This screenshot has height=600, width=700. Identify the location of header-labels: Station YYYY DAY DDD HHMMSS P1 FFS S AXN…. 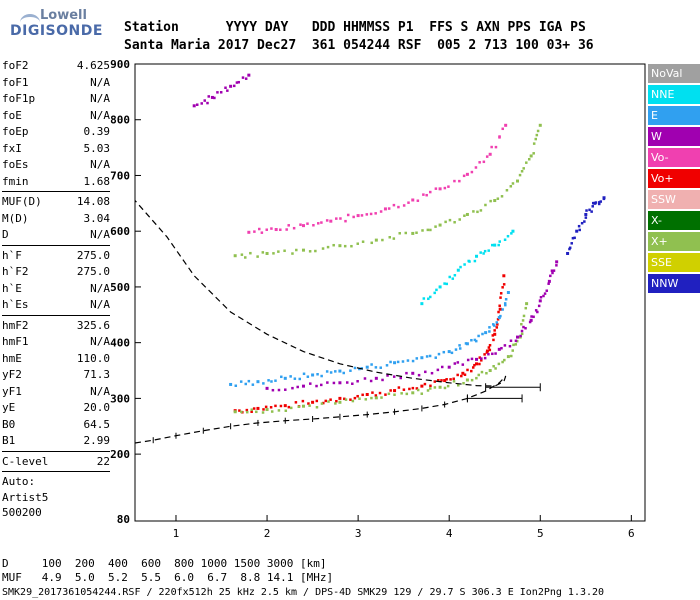
(355, 27).